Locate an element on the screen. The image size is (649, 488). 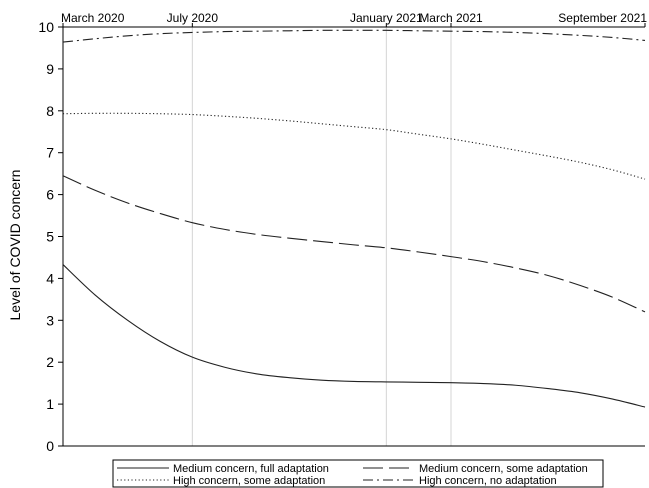
x-tick-label-2: January 2021 is located at coordinates (386, 18).